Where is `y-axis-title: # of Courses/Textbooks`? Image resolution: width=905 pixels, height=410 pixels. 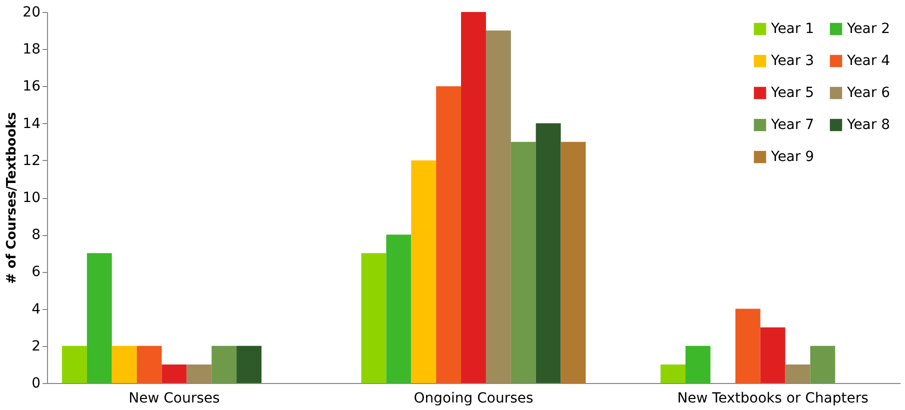
y-axis-title: # of Courses/Textbooks is located at coordinates (12, 198).